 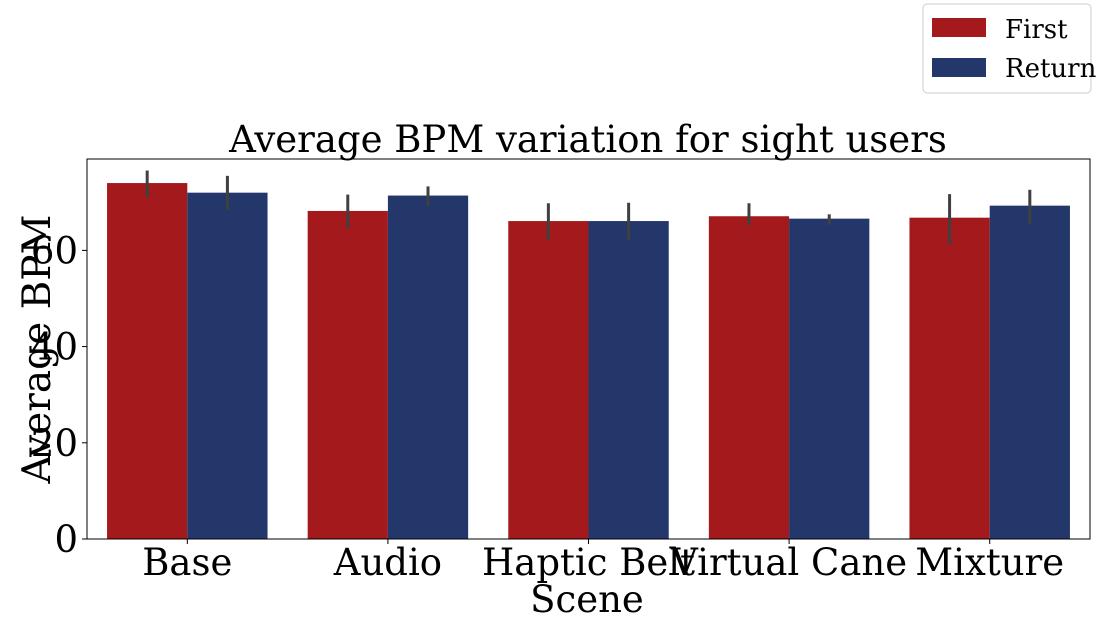 What do you see at coordinates (1036, 30) in the screenshot?
I see `legend-label-first: First` at bounding box center [1036, 30].